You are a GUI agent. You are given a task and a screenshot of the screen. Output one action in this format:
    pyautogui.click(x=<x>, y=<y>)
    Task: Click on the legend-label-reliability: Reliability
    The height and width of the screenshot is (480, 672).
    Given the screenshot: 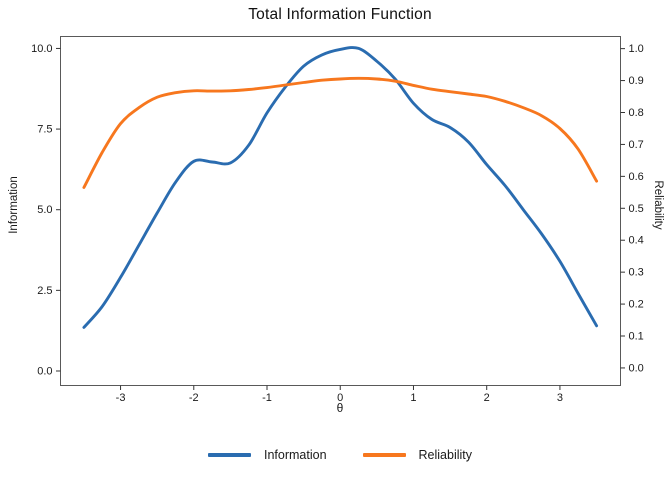 What is the action you would take?
    pyautogui.click(x=445, y=455)
    